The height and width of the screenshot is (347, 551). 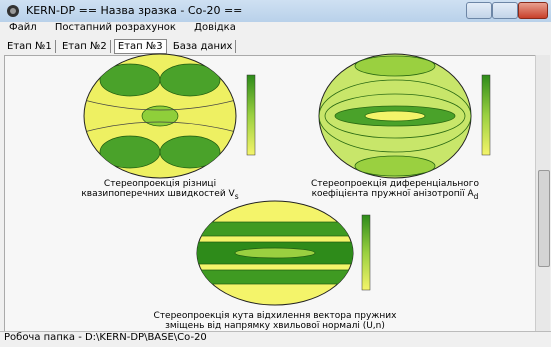 I want to click on scrollbar, so click(x=542, y=193).